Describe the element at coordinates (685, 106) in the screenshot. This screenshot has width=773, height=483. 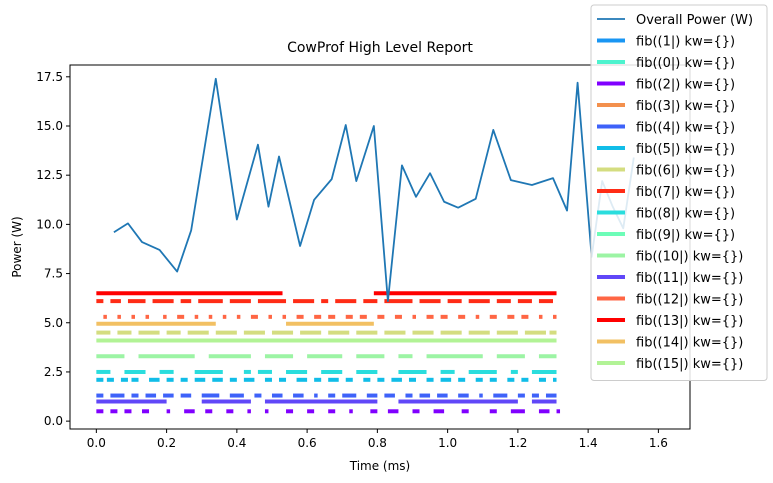
I see `legend-label-4: fib((3|) kw={})` at that location.